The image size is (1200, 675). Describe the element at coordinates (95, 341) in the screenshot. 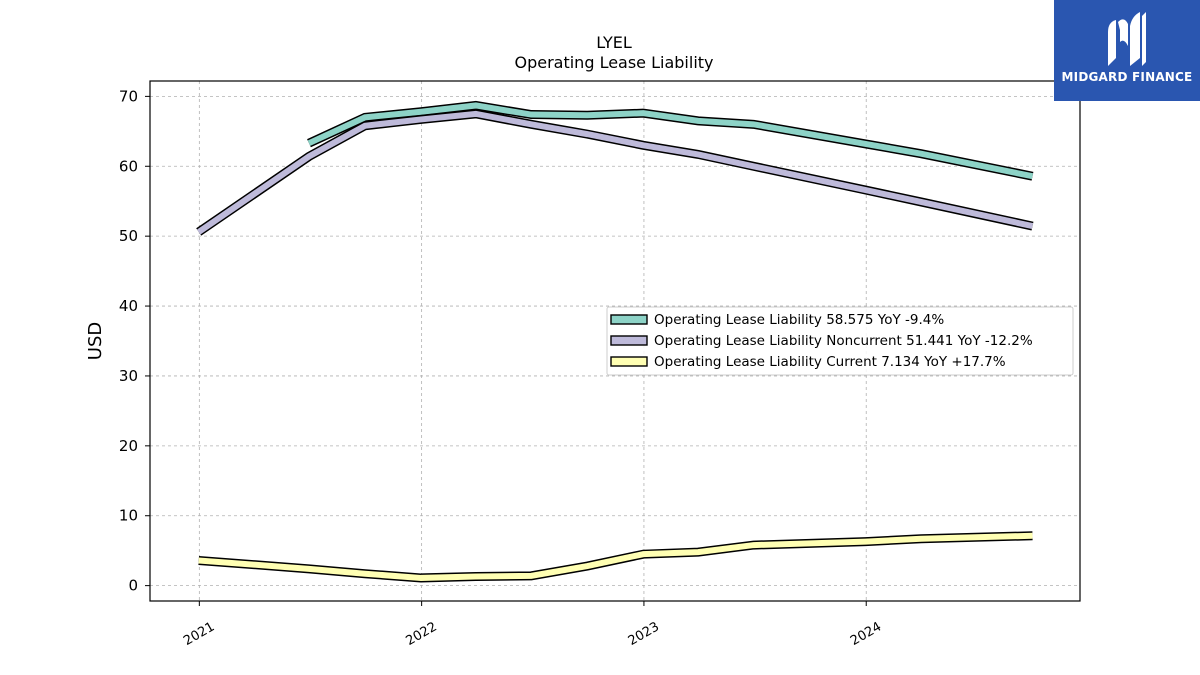

I see `y-axis-label: USD` at that location.